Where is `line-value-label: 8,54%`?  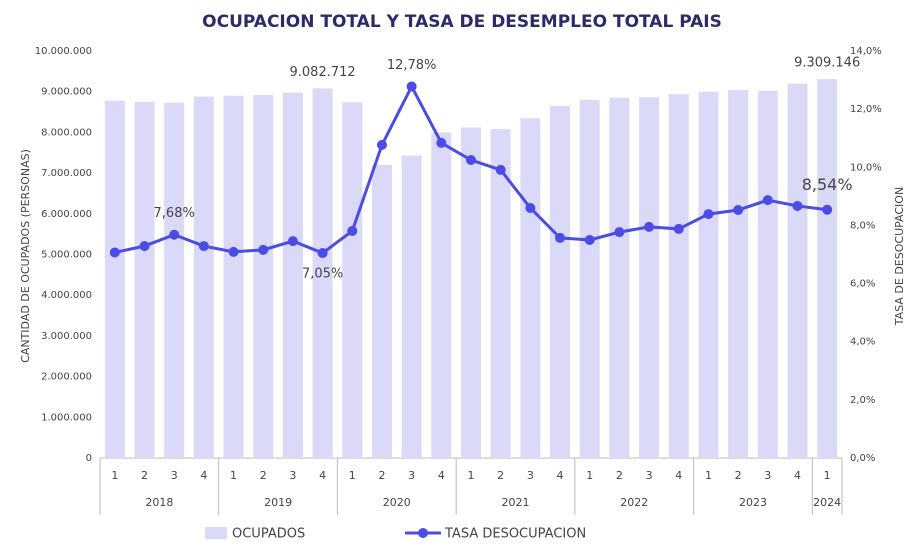 line-value-label: 8,54% is located at coordinates (827, 184).